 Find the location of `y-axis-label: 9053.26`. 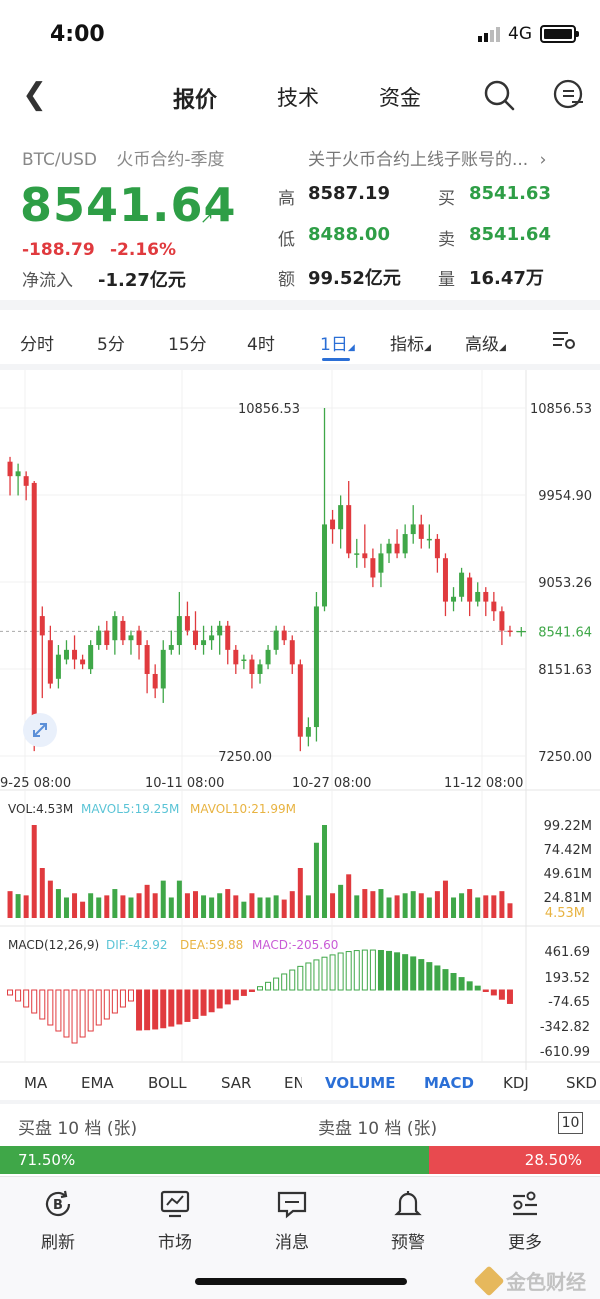

y-axis-label: 9053.26 is located at coordinates (565, 583).